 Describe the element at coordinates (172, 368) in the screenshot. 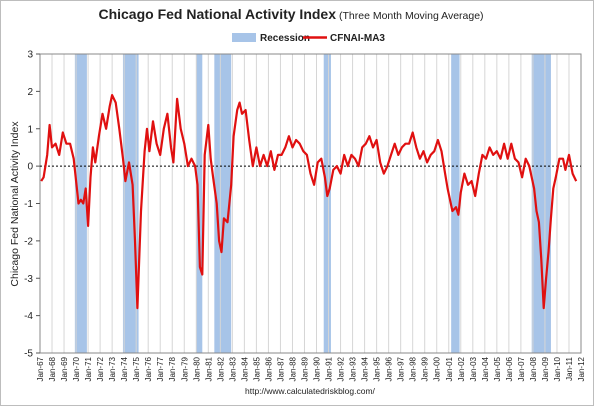

I see `x-tick-label: Jan-78` at that location.